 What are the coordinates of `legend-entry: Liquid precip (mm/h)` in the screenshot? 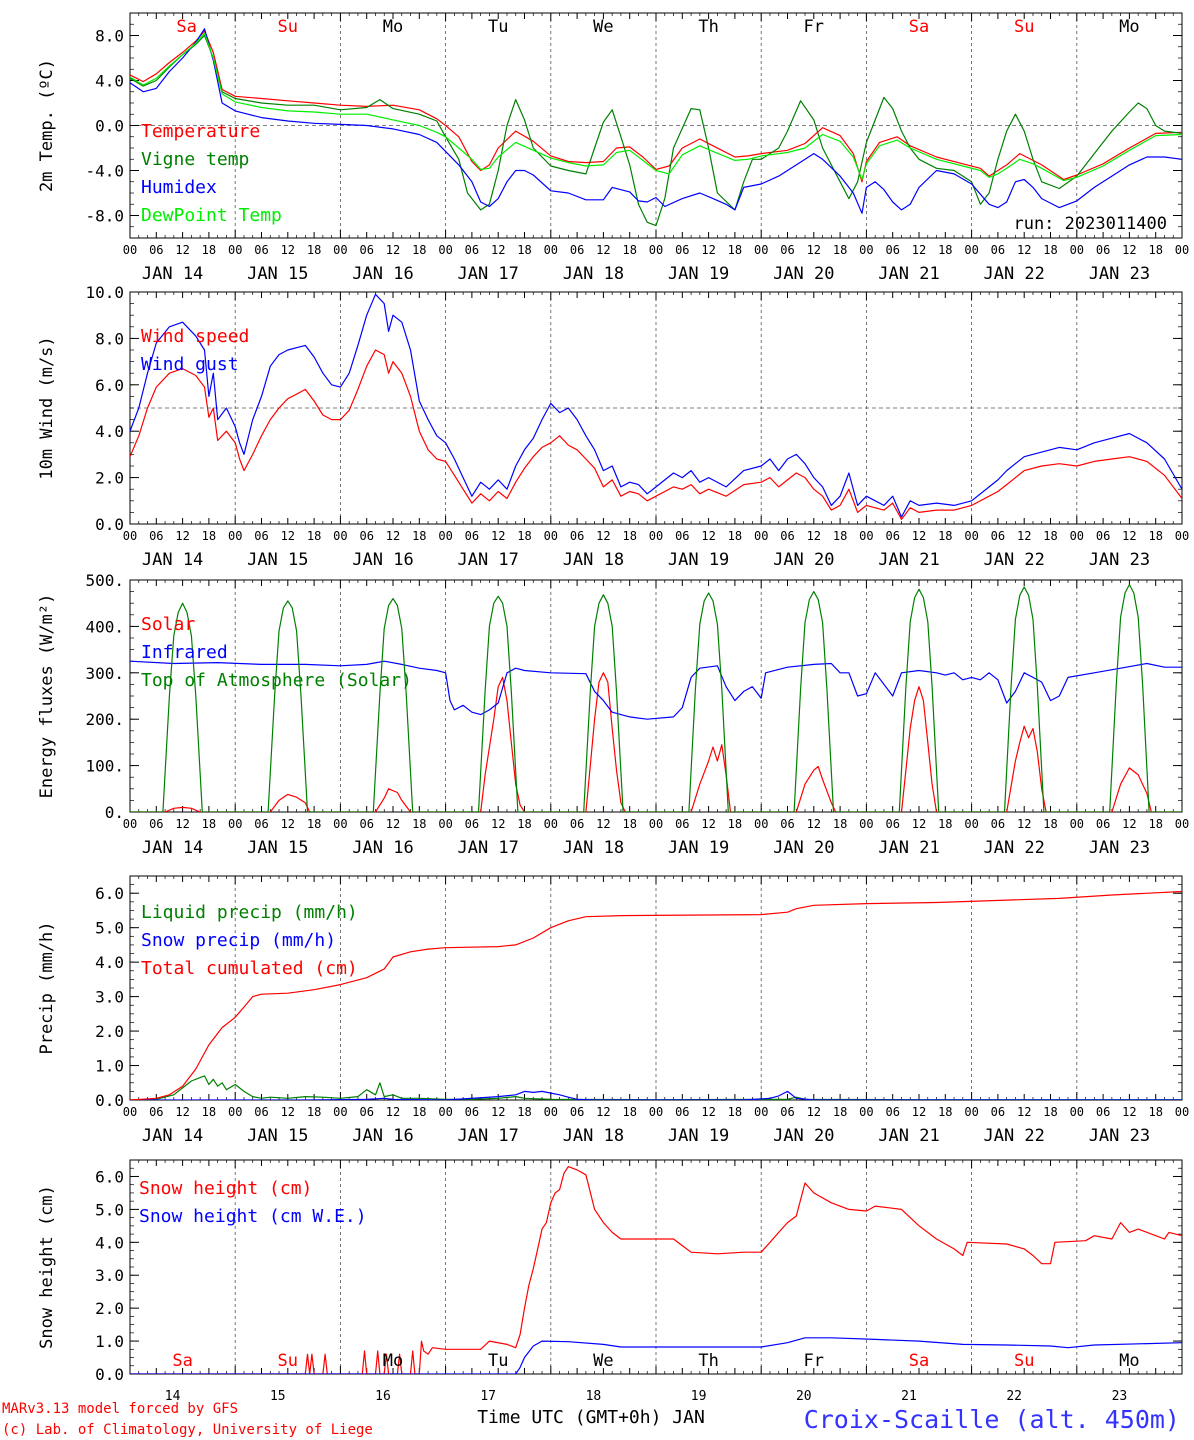 It's located at (249, 912).